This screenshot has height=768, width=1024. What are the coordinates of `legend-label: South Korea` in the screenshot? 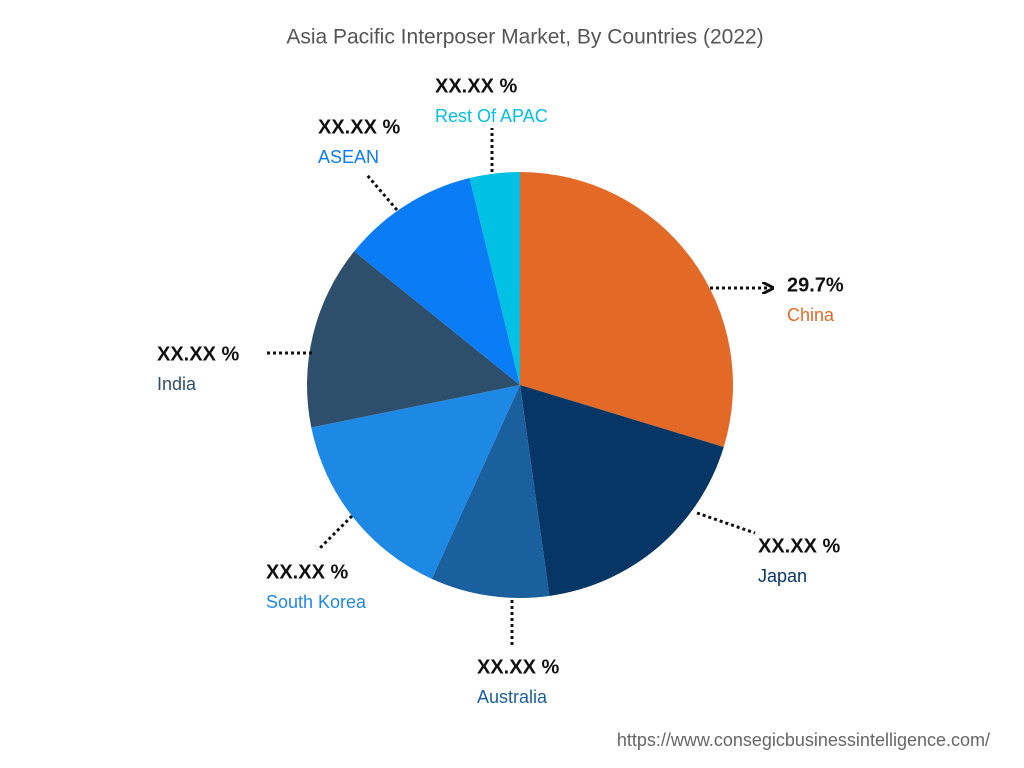 It's located at (316, 602).